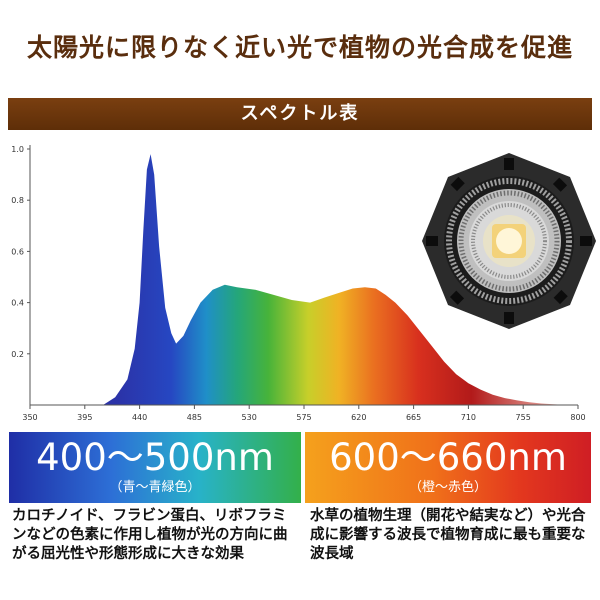  Describe the element at coordinates (509, 241) in the screenshot. I see `lamp-illustration` at that location.